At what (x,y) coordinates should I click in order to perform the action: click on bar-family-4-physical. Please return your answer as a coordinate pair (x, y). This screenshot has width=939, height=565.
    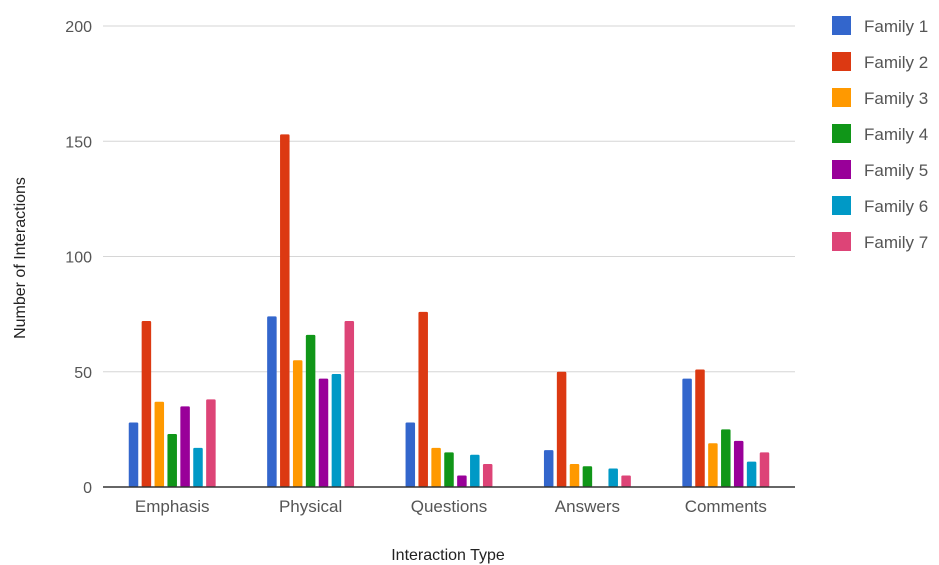
    Looking at the image, I should click on (310, 410).